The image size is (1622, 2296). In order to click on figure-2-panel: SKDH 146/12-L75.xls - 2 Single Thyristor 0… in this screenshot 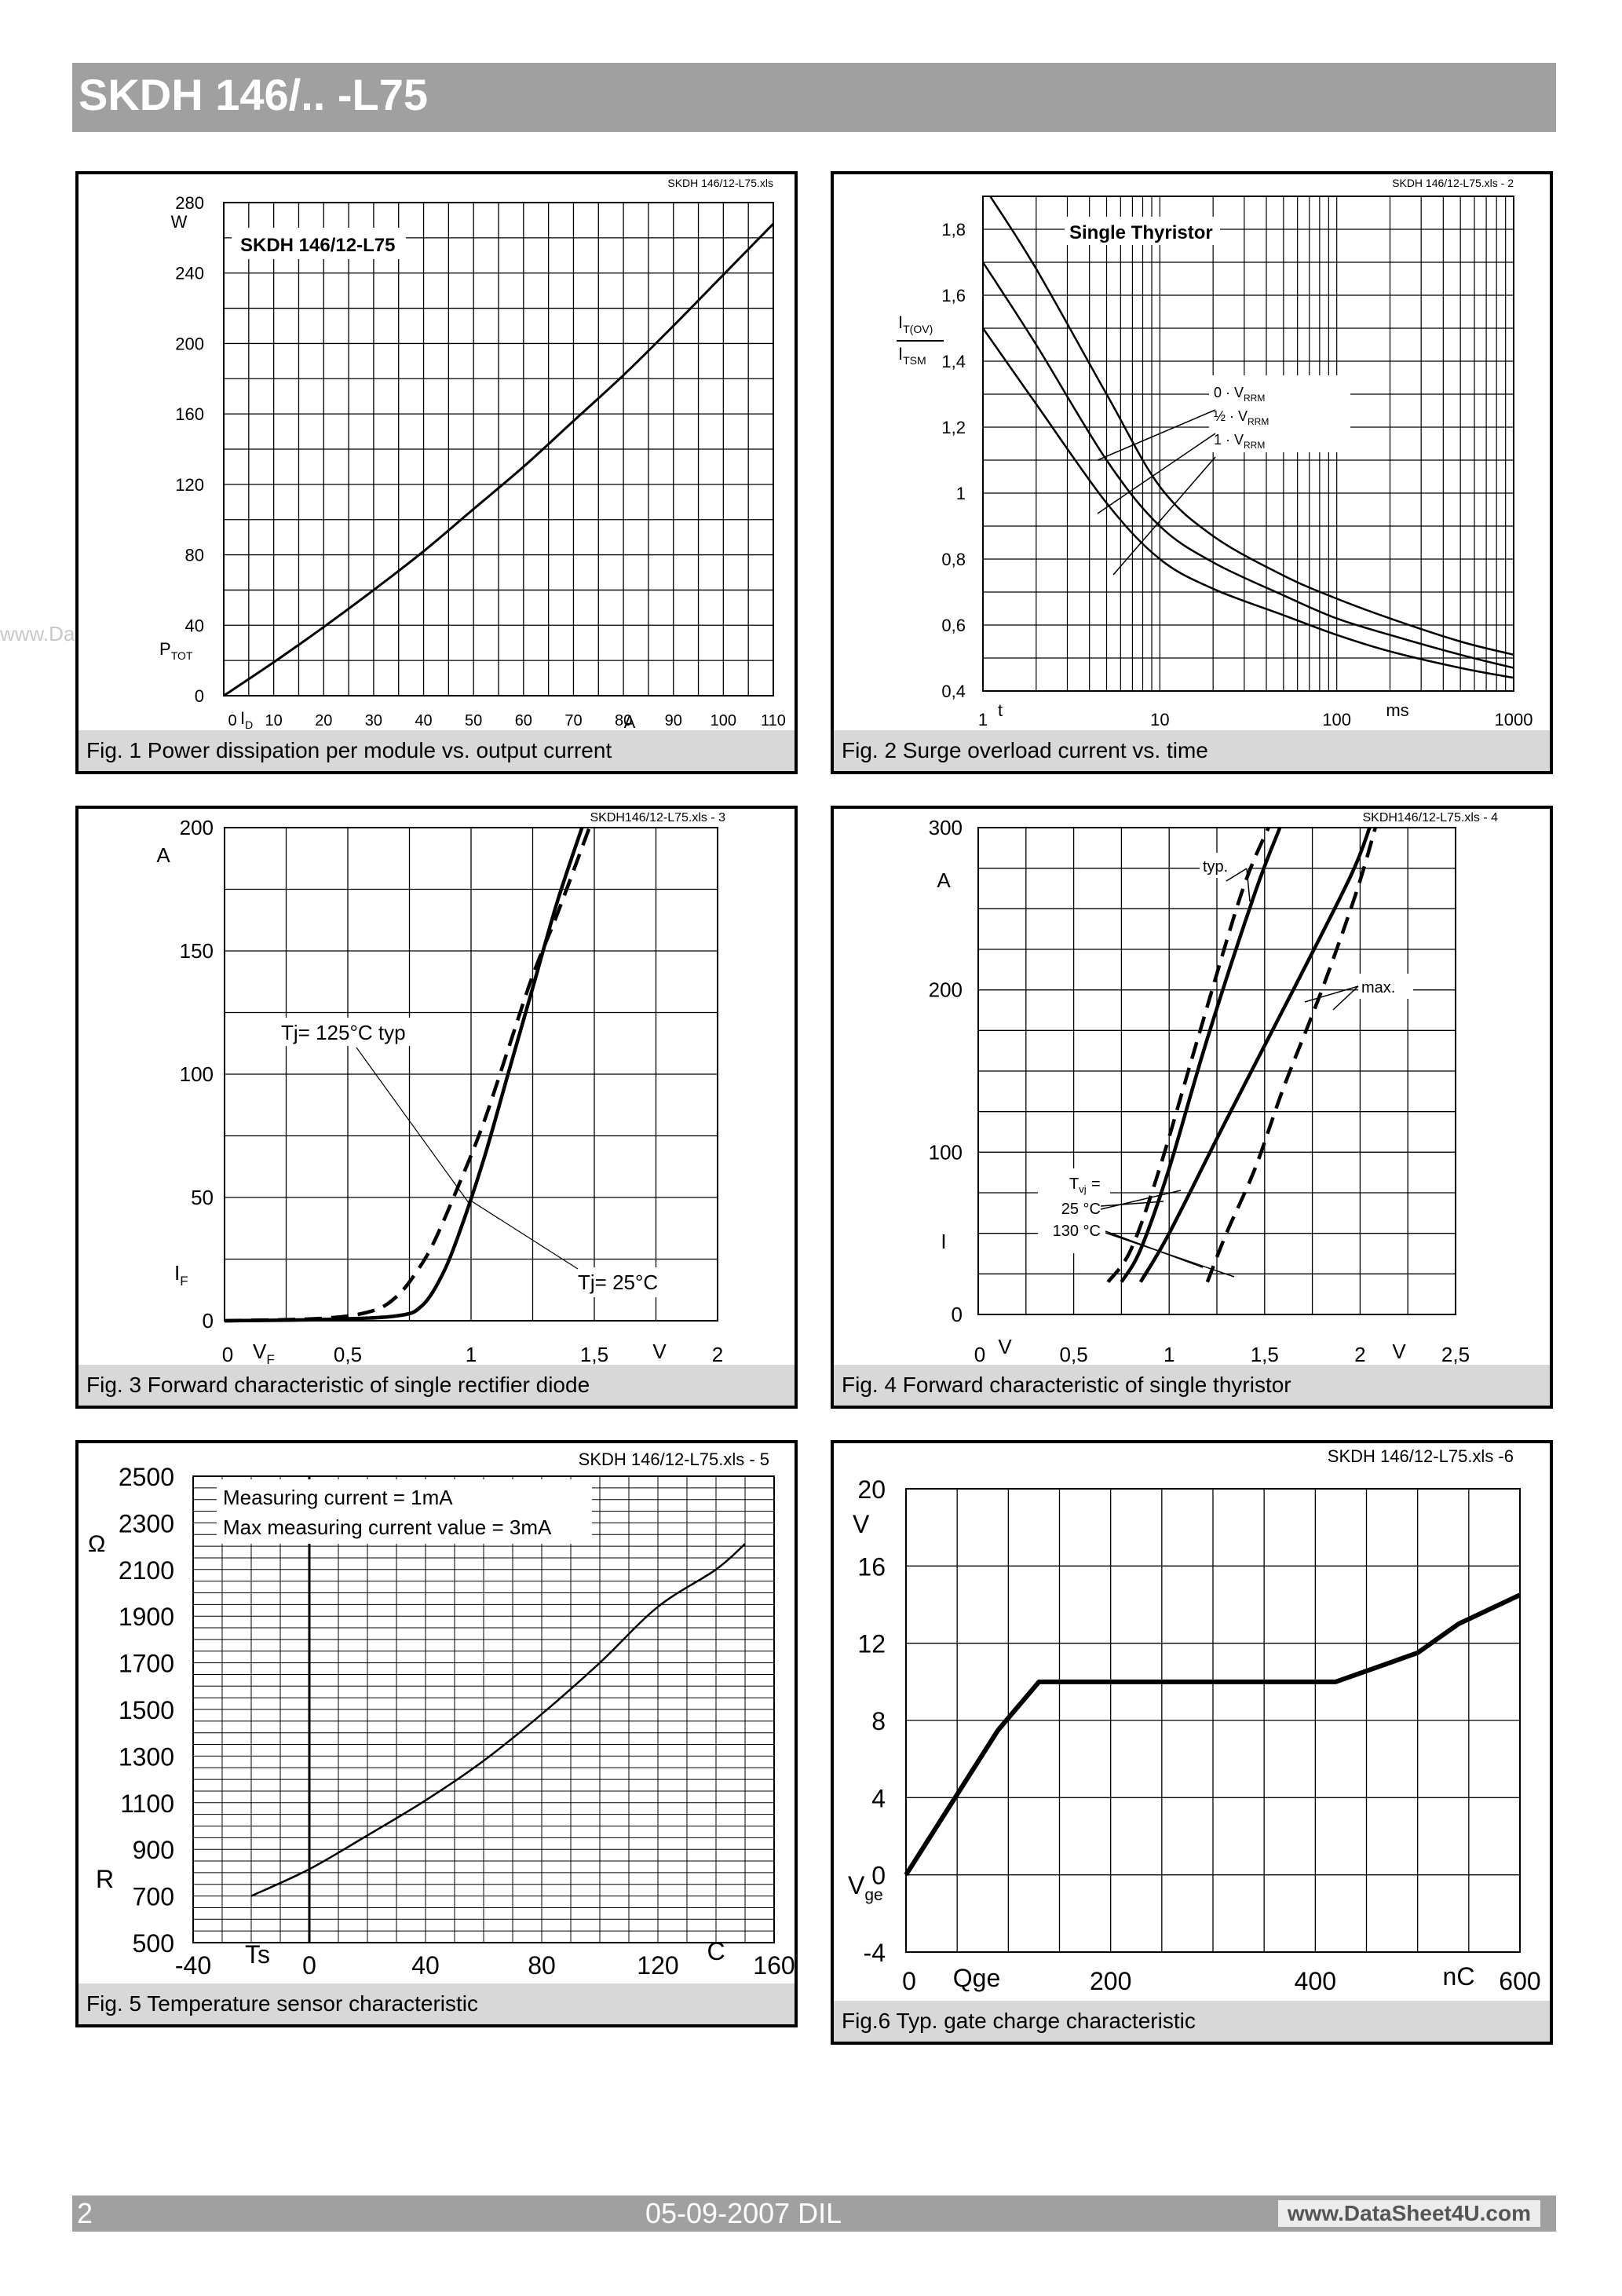, I will do `click(1192, 472)`.